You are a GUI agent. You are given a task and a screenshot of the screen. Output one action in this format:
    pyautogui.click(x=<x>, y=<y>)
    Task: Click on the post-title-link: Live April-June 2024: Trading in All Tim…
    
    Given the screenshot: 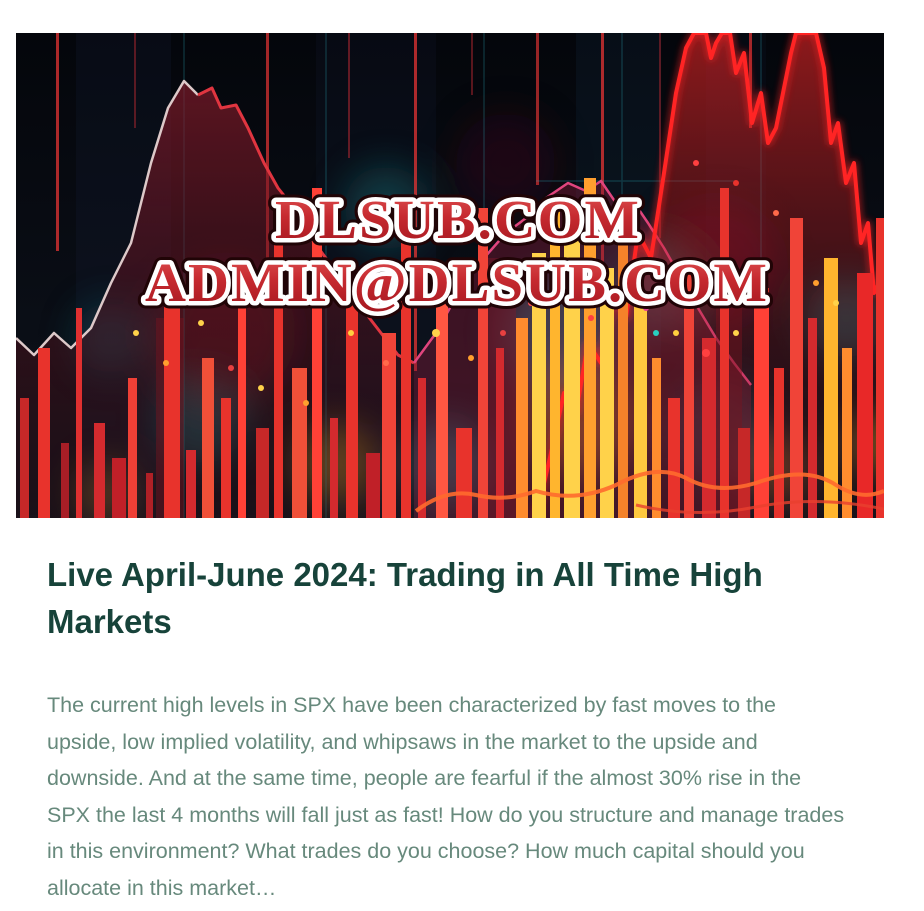 What is the action you would take?
    pyautogui.click(x=405, y=598)
    